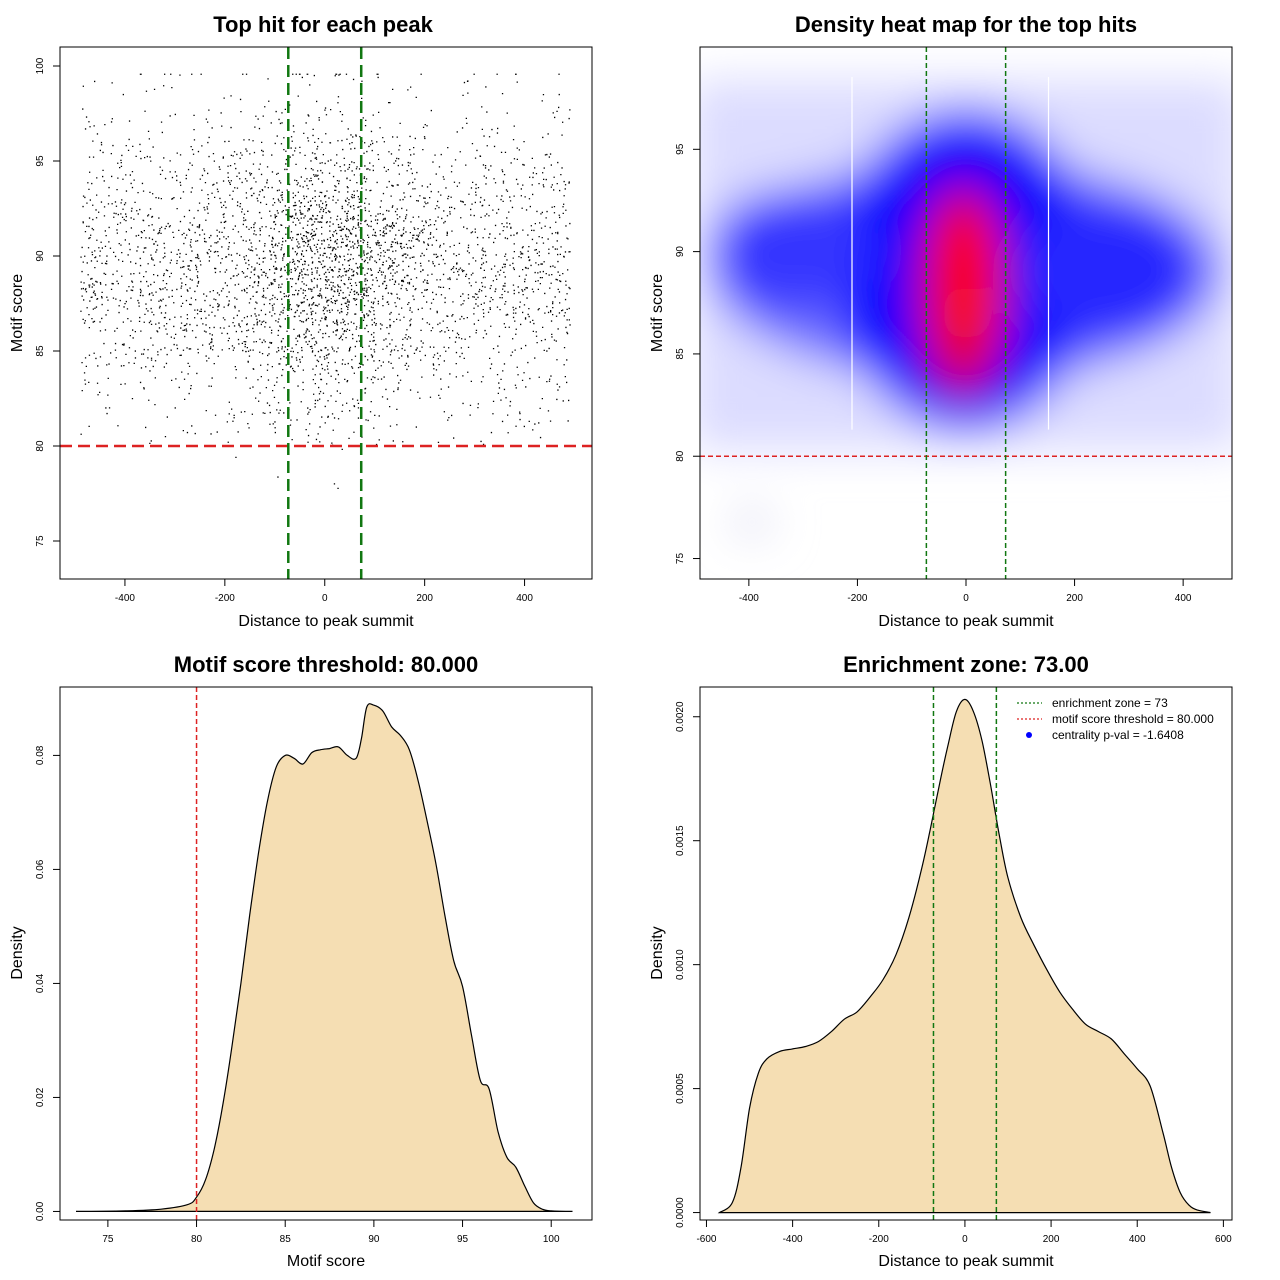  I want to click on heatmap-y-tick-label: 75, so click(680, 559).